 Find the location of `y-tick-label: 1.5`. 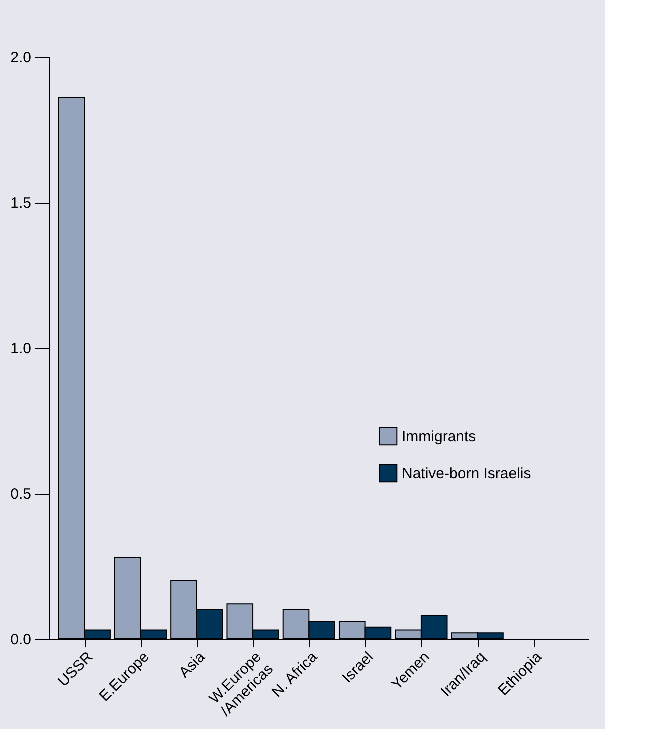

y-tick-label: 1.5 is located at coordinates (21, 203).